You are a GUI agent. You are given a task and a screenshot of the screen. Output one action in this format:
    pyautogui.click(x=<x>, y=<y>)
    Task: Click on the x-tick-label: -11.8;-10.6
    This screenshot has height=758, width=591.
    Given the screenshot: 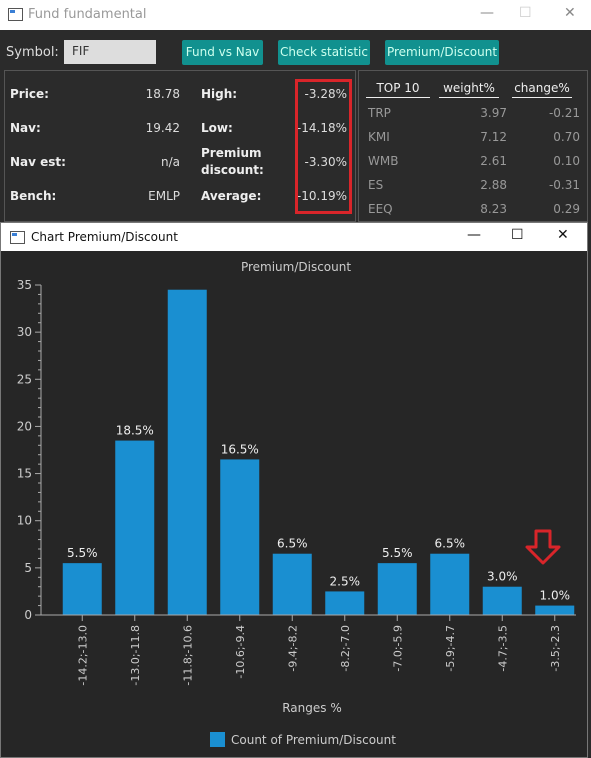 What is the action you would take?
    pyautogui.click(x=187, y=655)
    